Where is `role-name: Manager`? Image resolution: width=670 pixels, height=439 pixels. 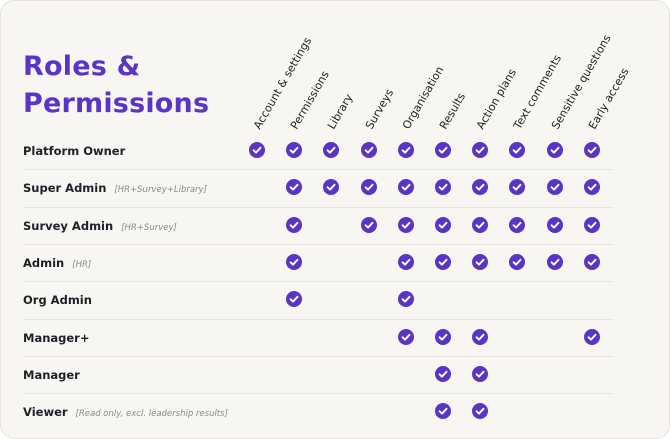 role-name: Manager is located at coordinates (51, 374).